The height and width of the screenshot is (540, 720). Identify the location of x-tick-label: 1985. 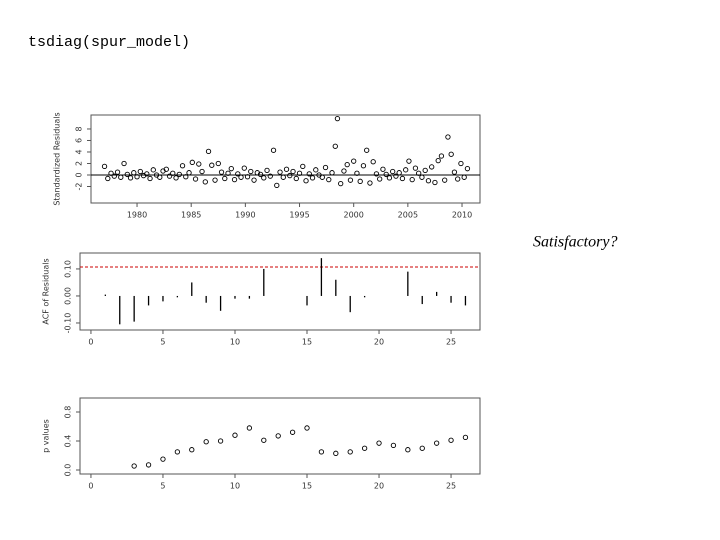
(191, 215).